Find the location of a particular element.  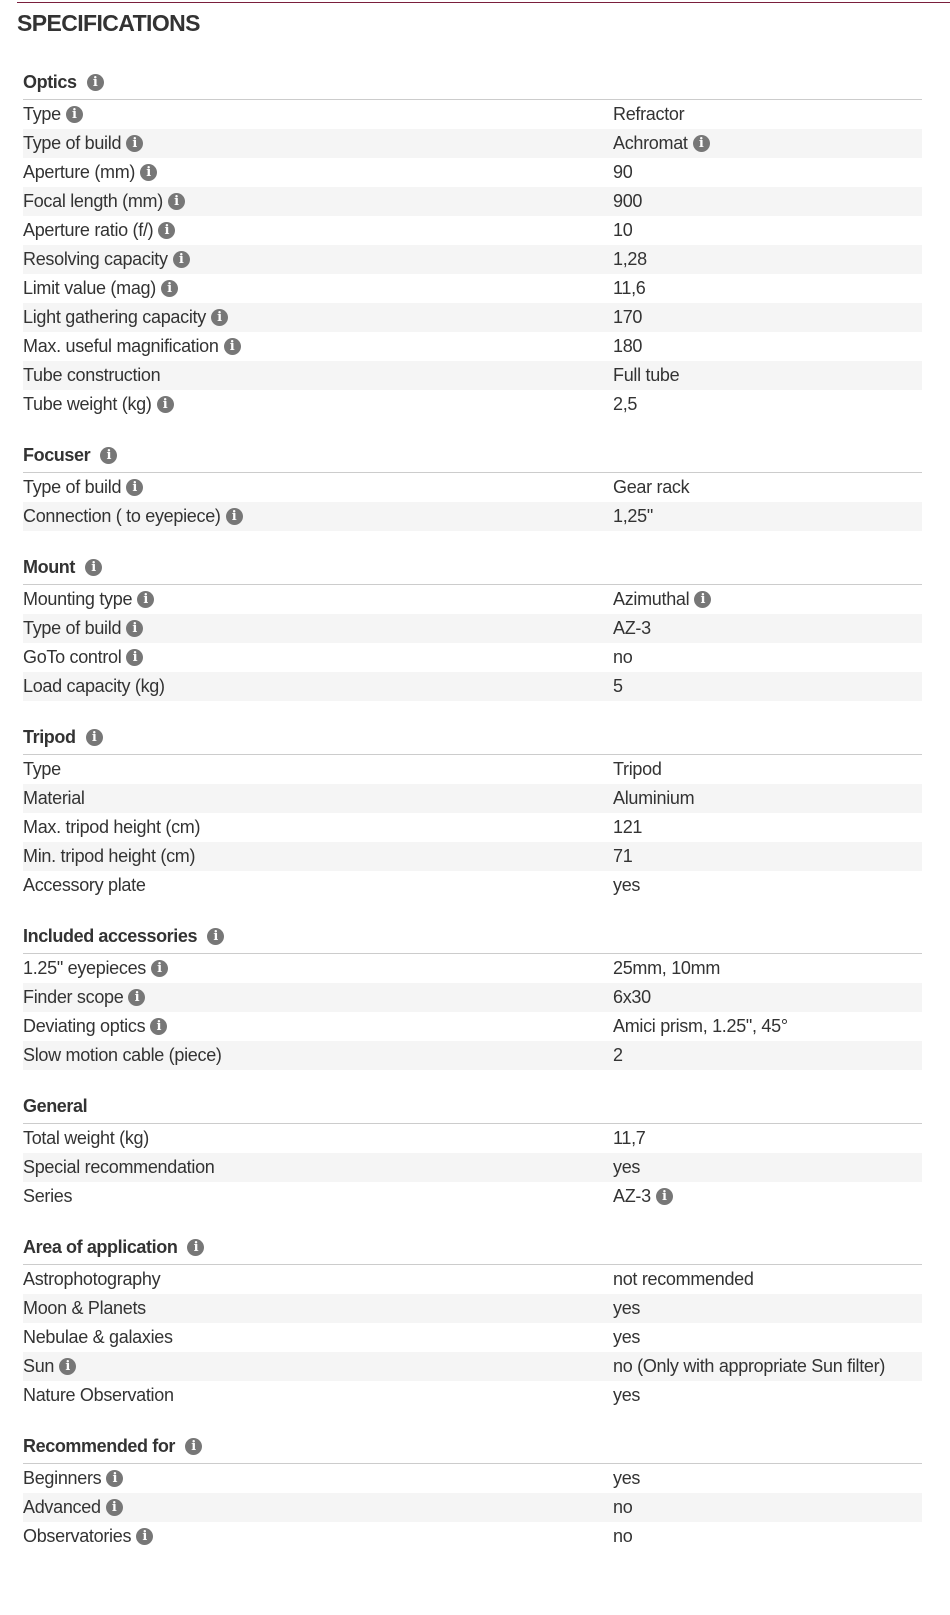

section-title: Mount is located at coordinates (49, 567).